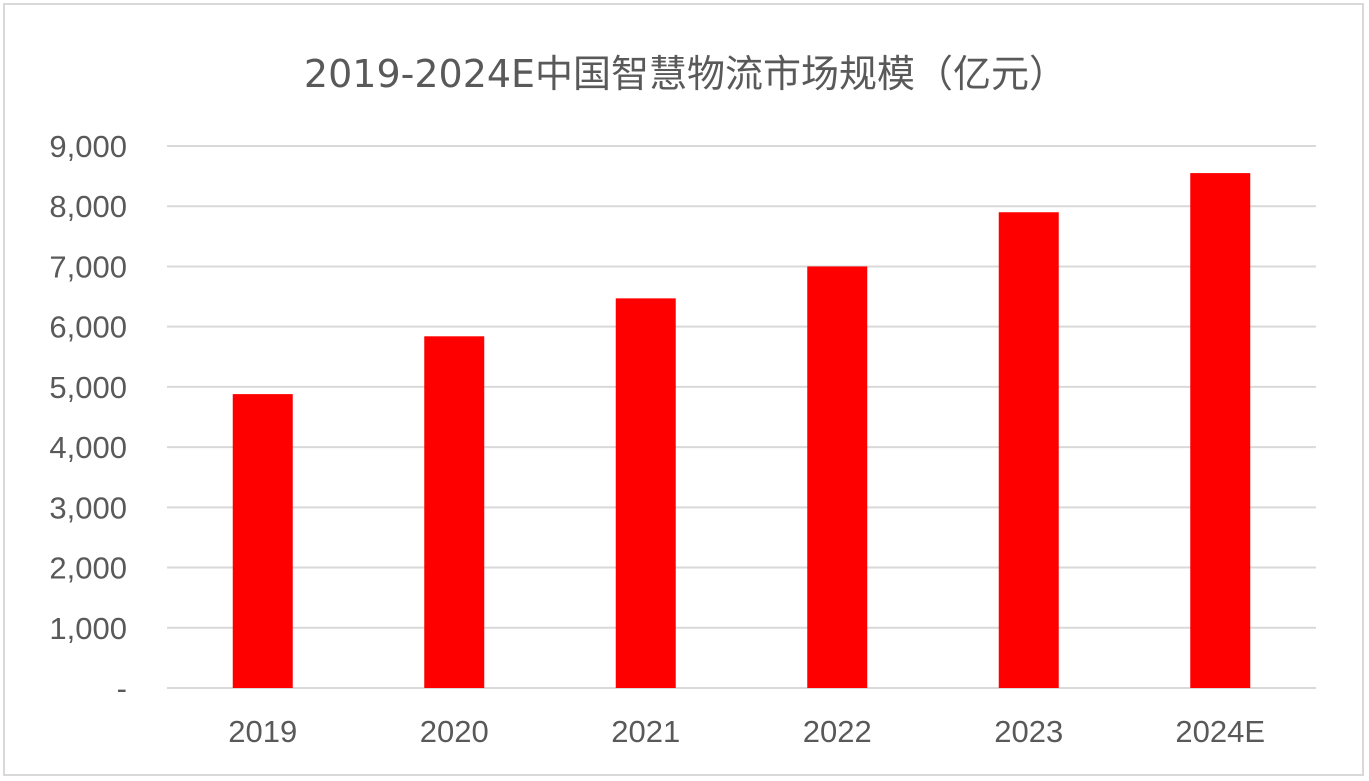 The image size is (1369, 781). Describe the element at coordinates (88, 628) in the screenshot. I see `y-tick-label: 1,000` at that location.